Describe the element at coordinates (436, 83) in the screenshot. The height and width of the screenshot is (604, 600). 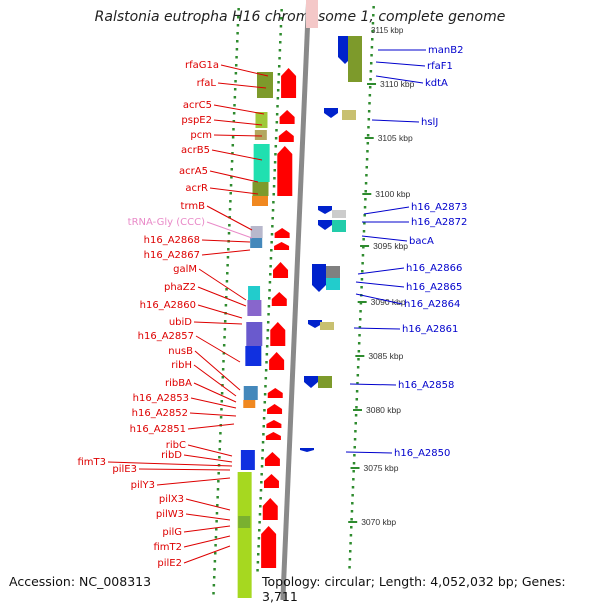
I see `gene-label-right: kdtA` at that location.